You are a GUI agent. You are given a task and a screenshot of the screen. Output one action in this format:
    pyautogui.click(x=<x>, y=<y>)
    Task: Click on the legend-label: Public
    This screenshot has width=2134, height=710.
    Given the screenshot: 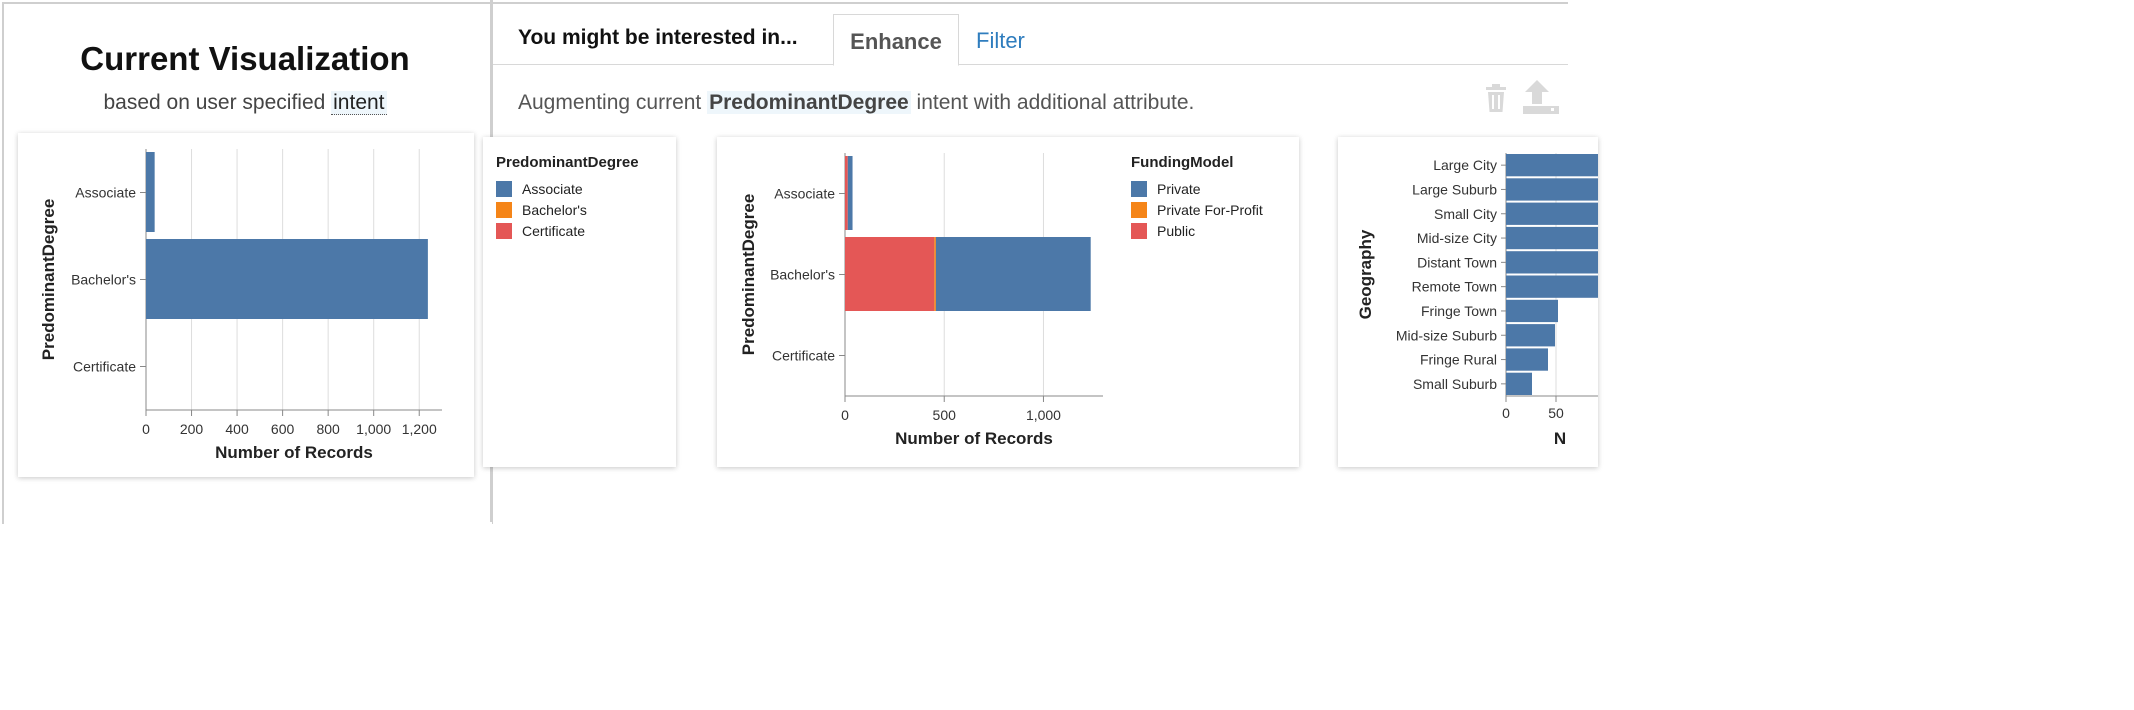 What is the action you would take?
    pyautogui.click(x=1176, y=231)
    